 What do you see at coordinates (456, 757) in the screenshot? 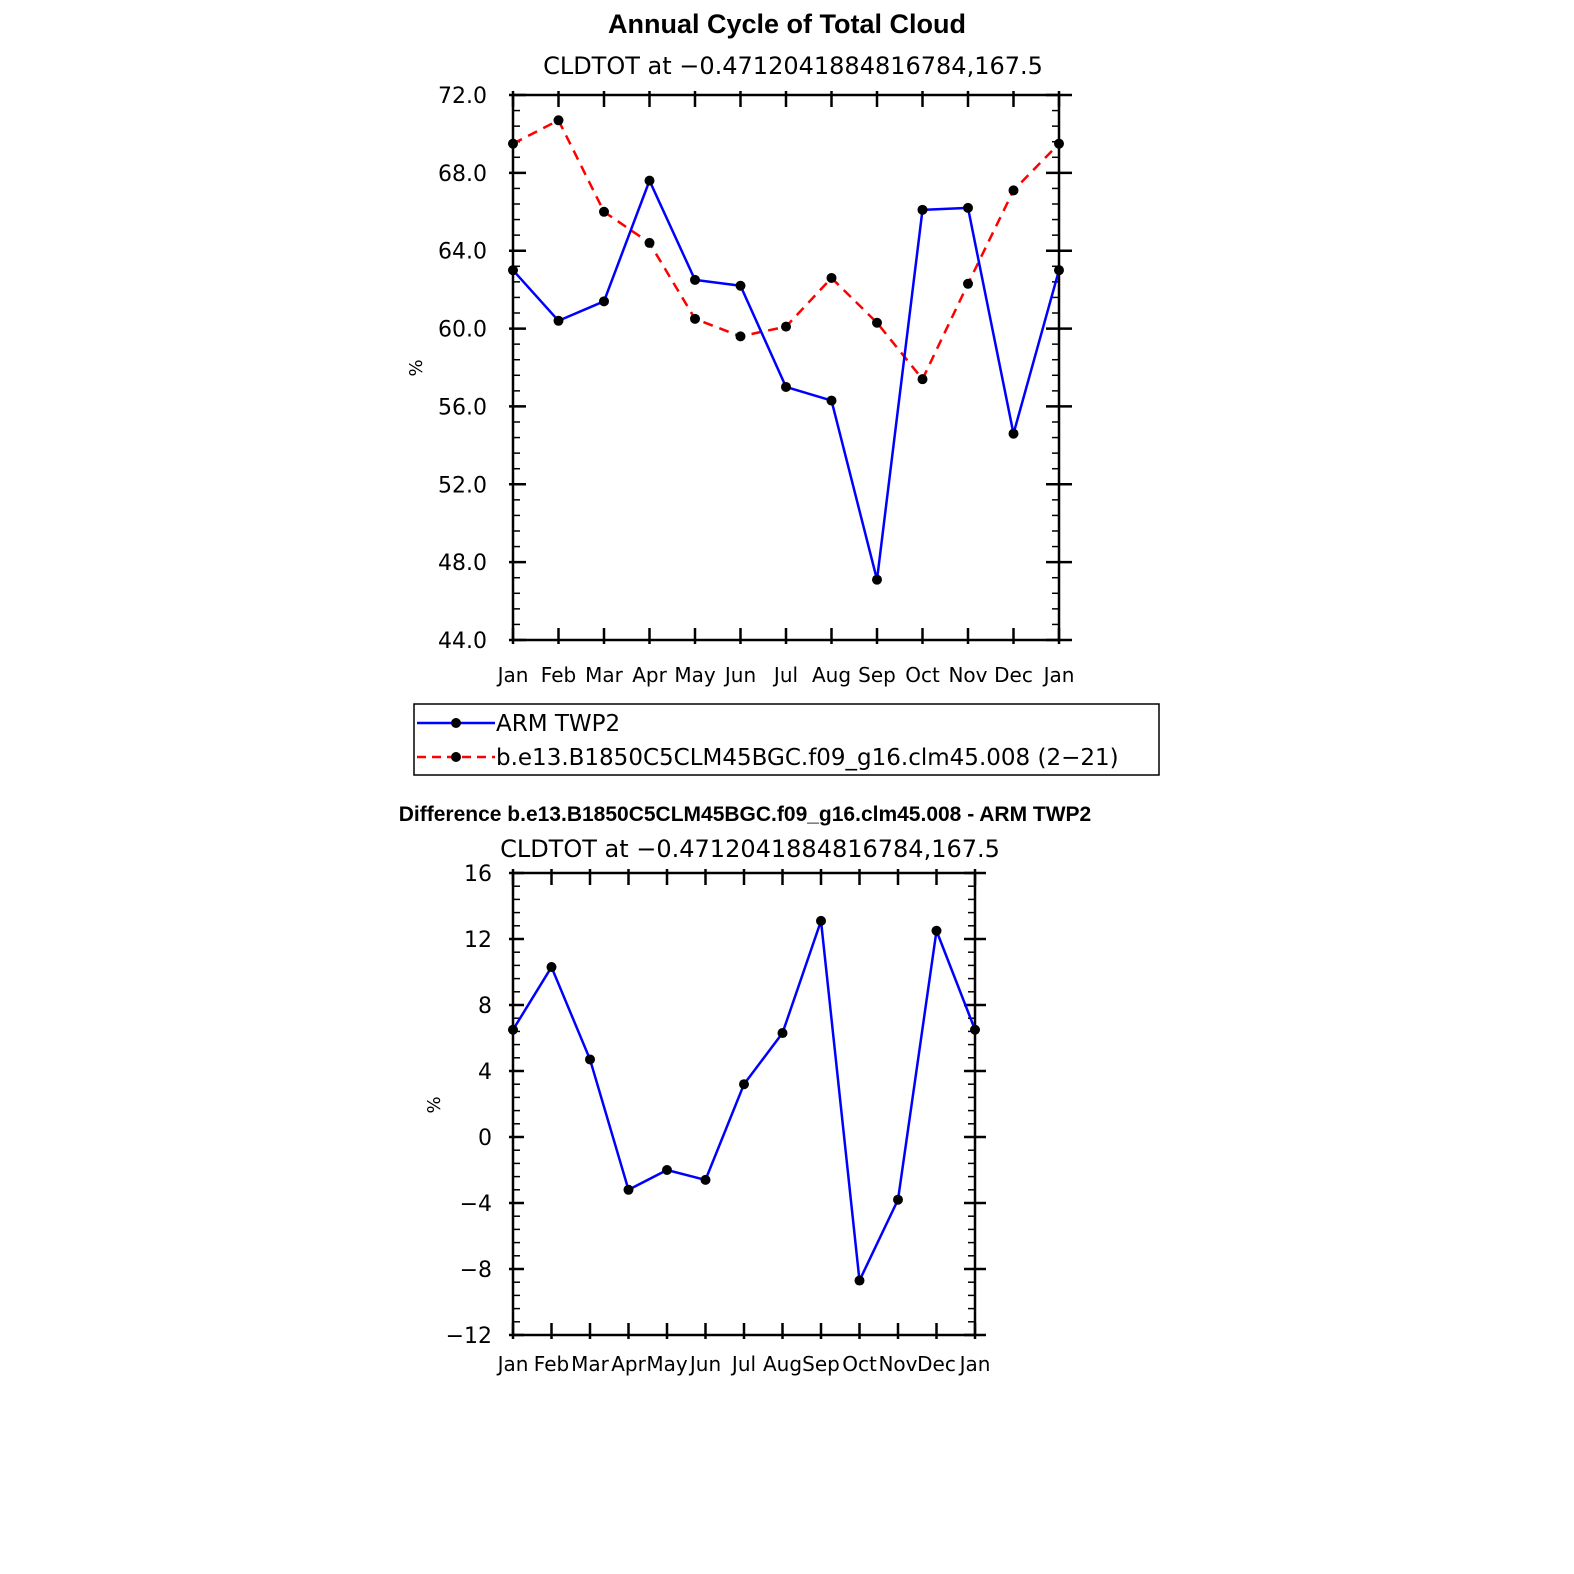
I see `legend-marker-model` at bounding box center [456, 757].